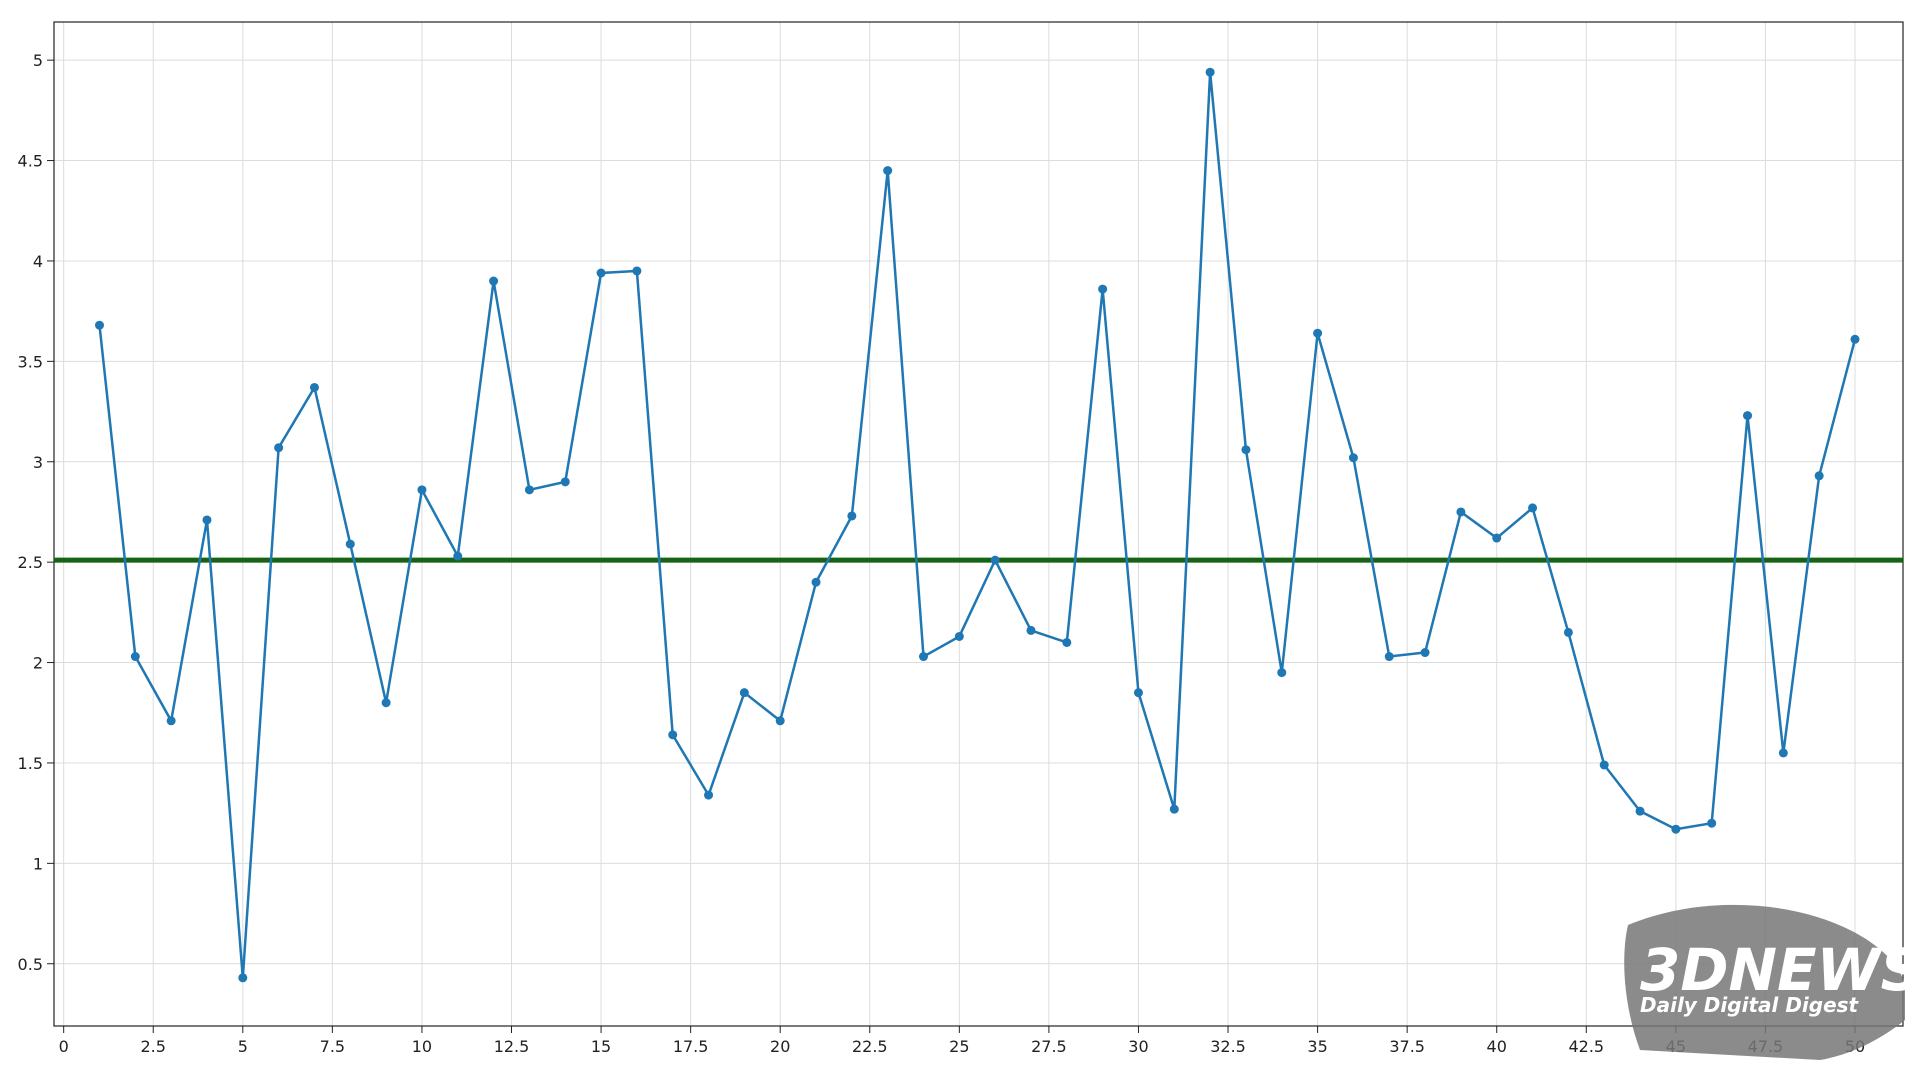 The image size is (1920, 1080). Describe the element at coordinates (38, 60) in the screenshot. I see `y-tick-label: 5` at that location.